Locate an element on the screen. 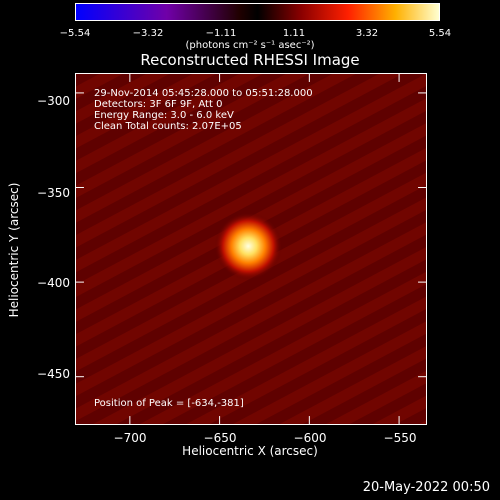  peak-position-label: Position of Peak = [-634,-381] is located at coordinates (169, 403).